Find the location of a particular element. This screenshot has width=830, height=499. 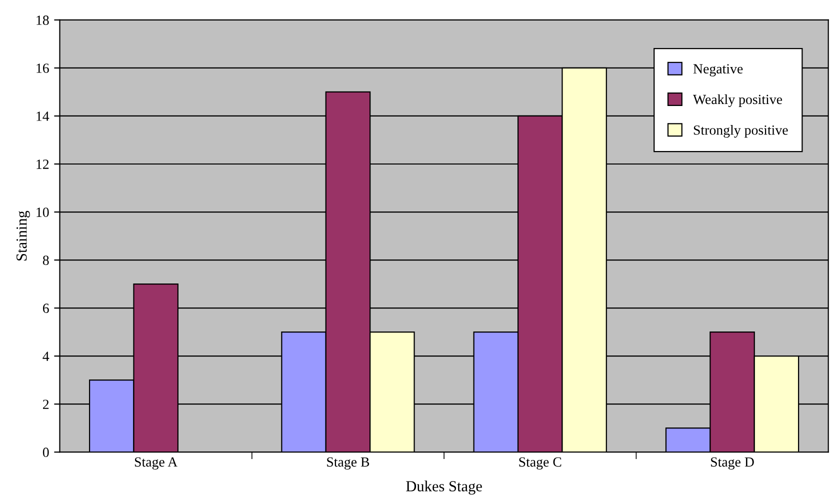

x-tick-label: Stage B is located at coordinates (348, 463).